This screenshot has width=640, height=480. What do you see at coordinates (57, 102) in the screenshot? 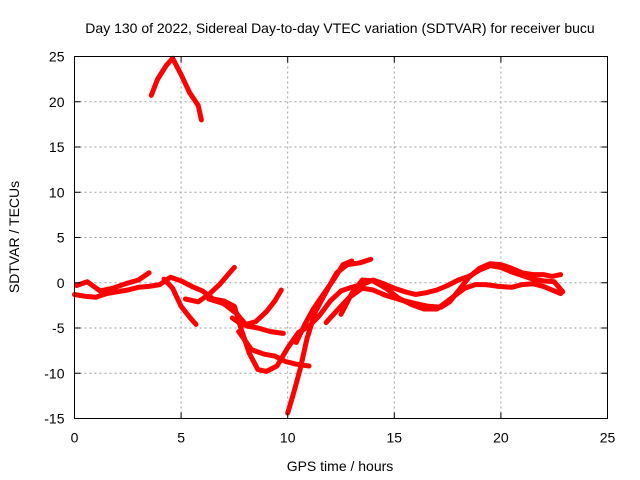
I see `y-tick-label: 20` at bounding box center [57, 102].